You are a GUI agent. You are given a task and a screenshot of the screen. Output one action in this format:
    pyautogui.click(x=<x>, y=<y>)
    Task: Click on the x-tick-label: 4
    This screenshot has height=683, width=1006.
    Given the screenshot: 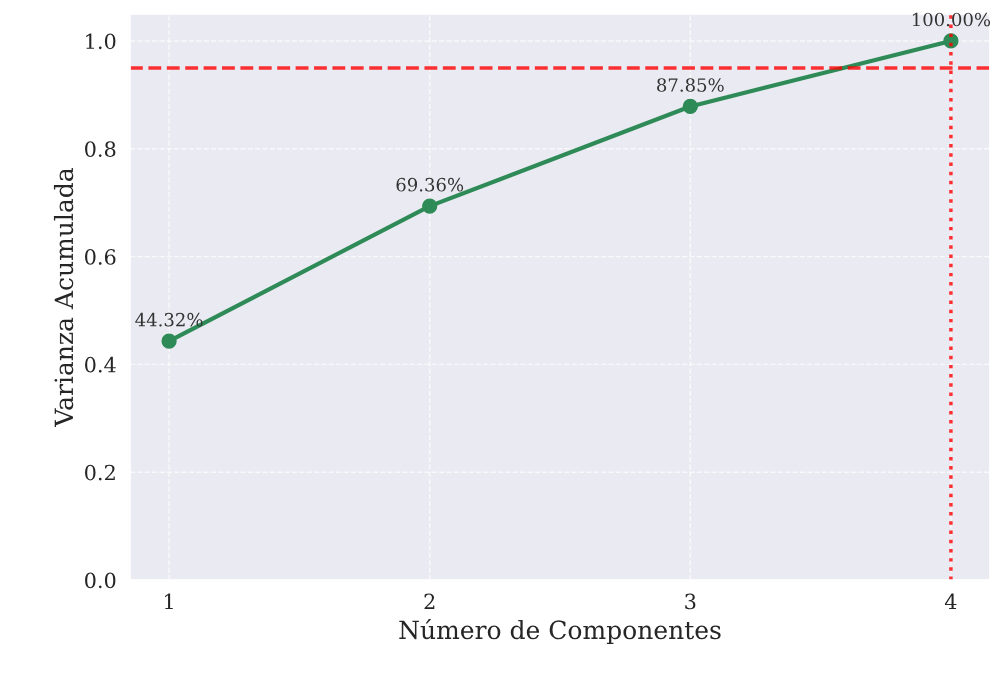 What is the action you would take?
    pyautogui.click(x=950, y=601)
    